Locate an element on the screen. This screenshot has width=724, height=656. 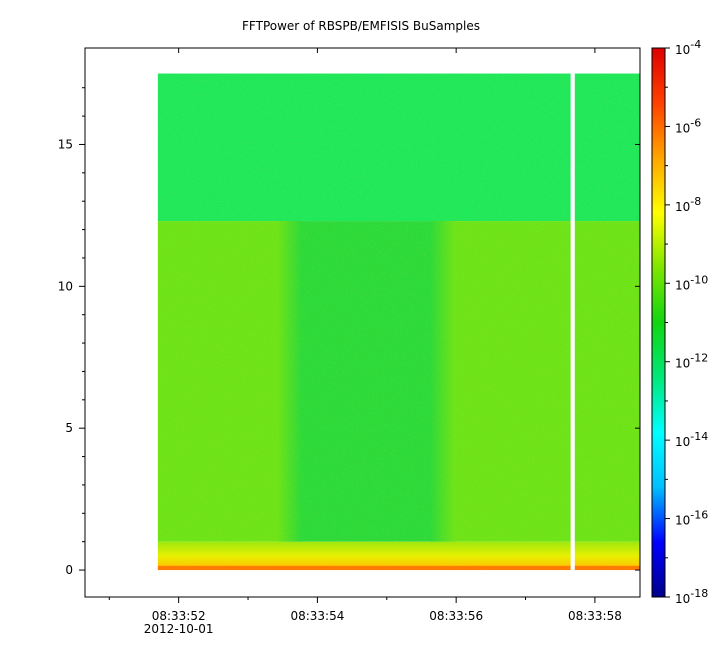
data-gap is located at coordinates (572, 322).